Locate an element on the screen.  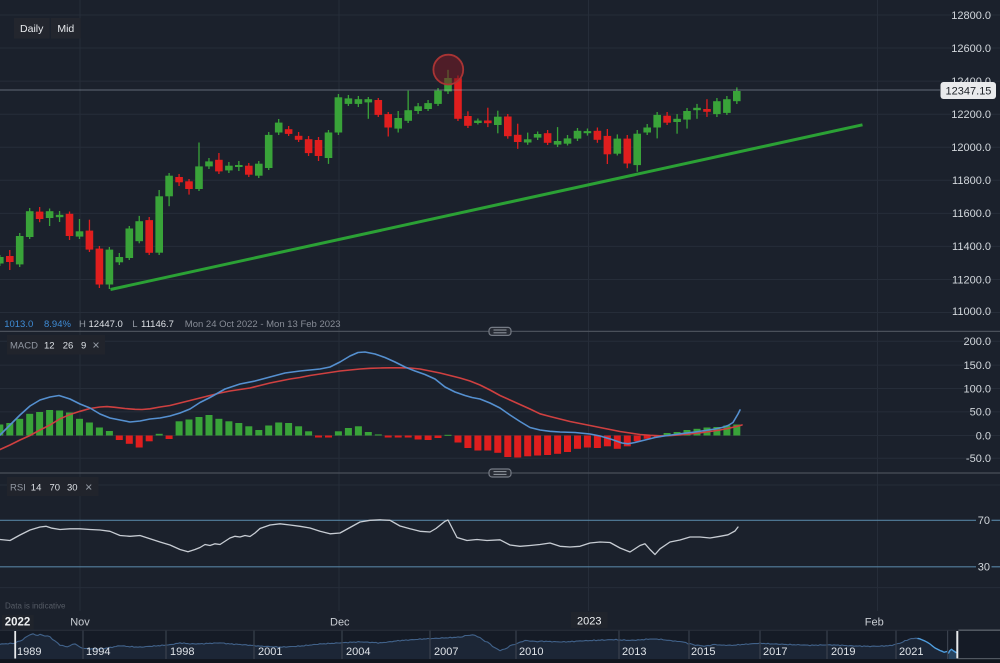
svg-text:Mon 24 Oct 2022 - Mon 13 Feb 2: Mon 24 Oct 2022 - Mon 13 Feb 2023 is located at coordinates (263, 324).